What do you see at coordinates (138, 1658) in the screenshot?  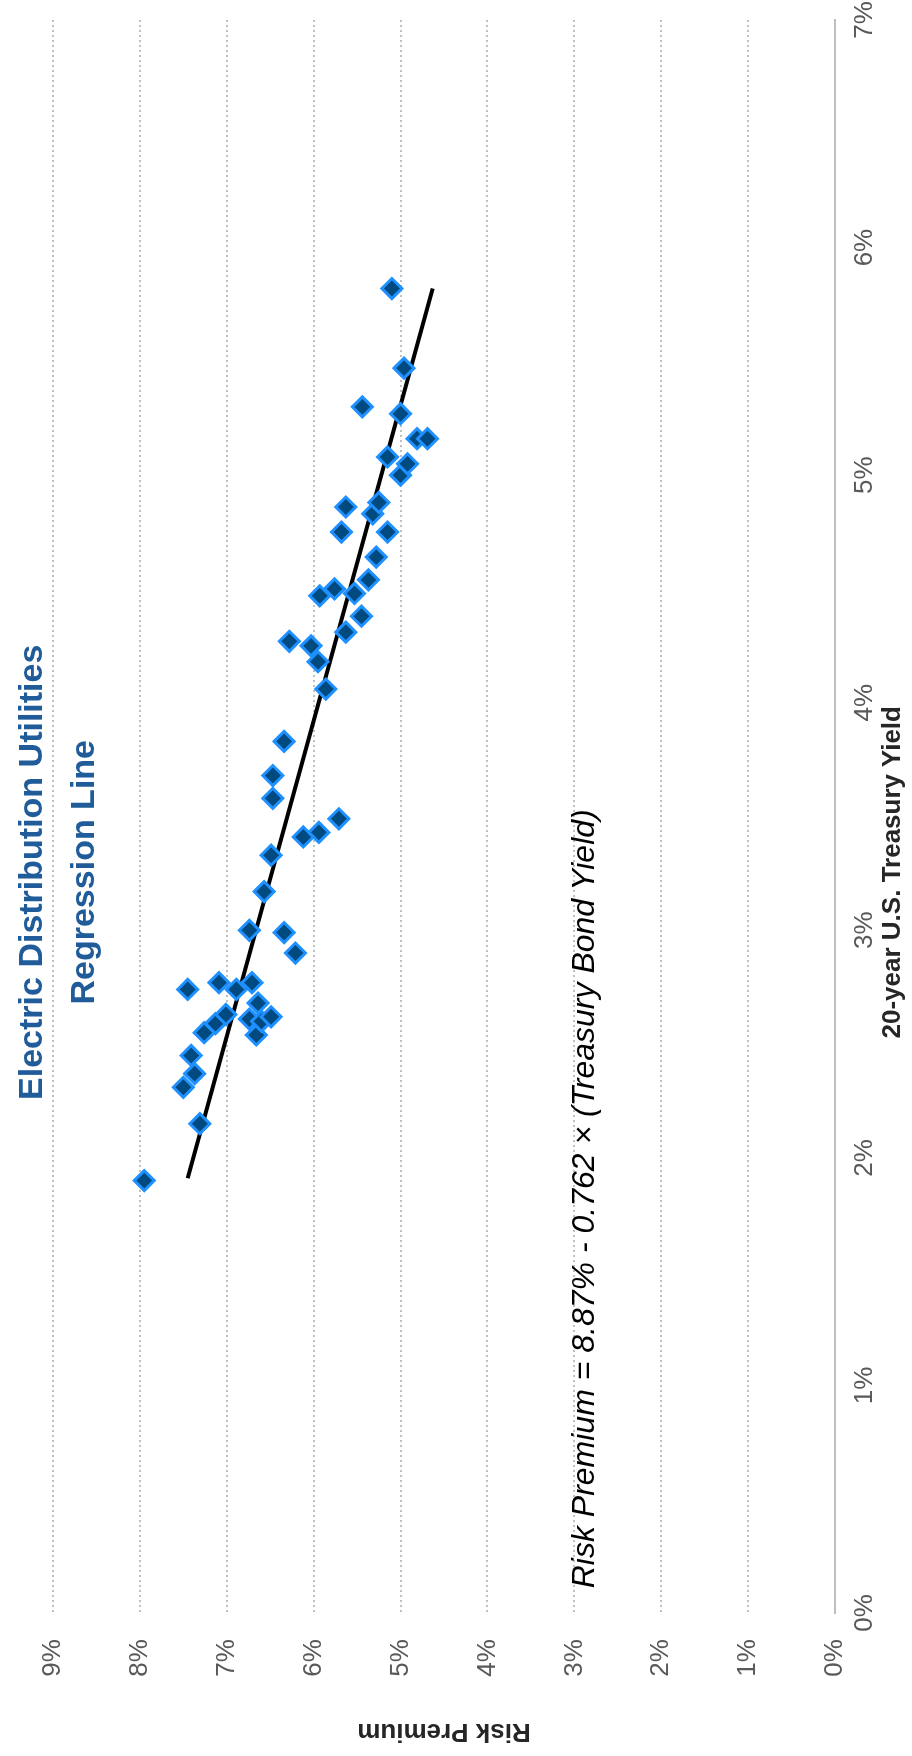 I see `x-tick-label: 8%` at bounding box center [138, 1658].